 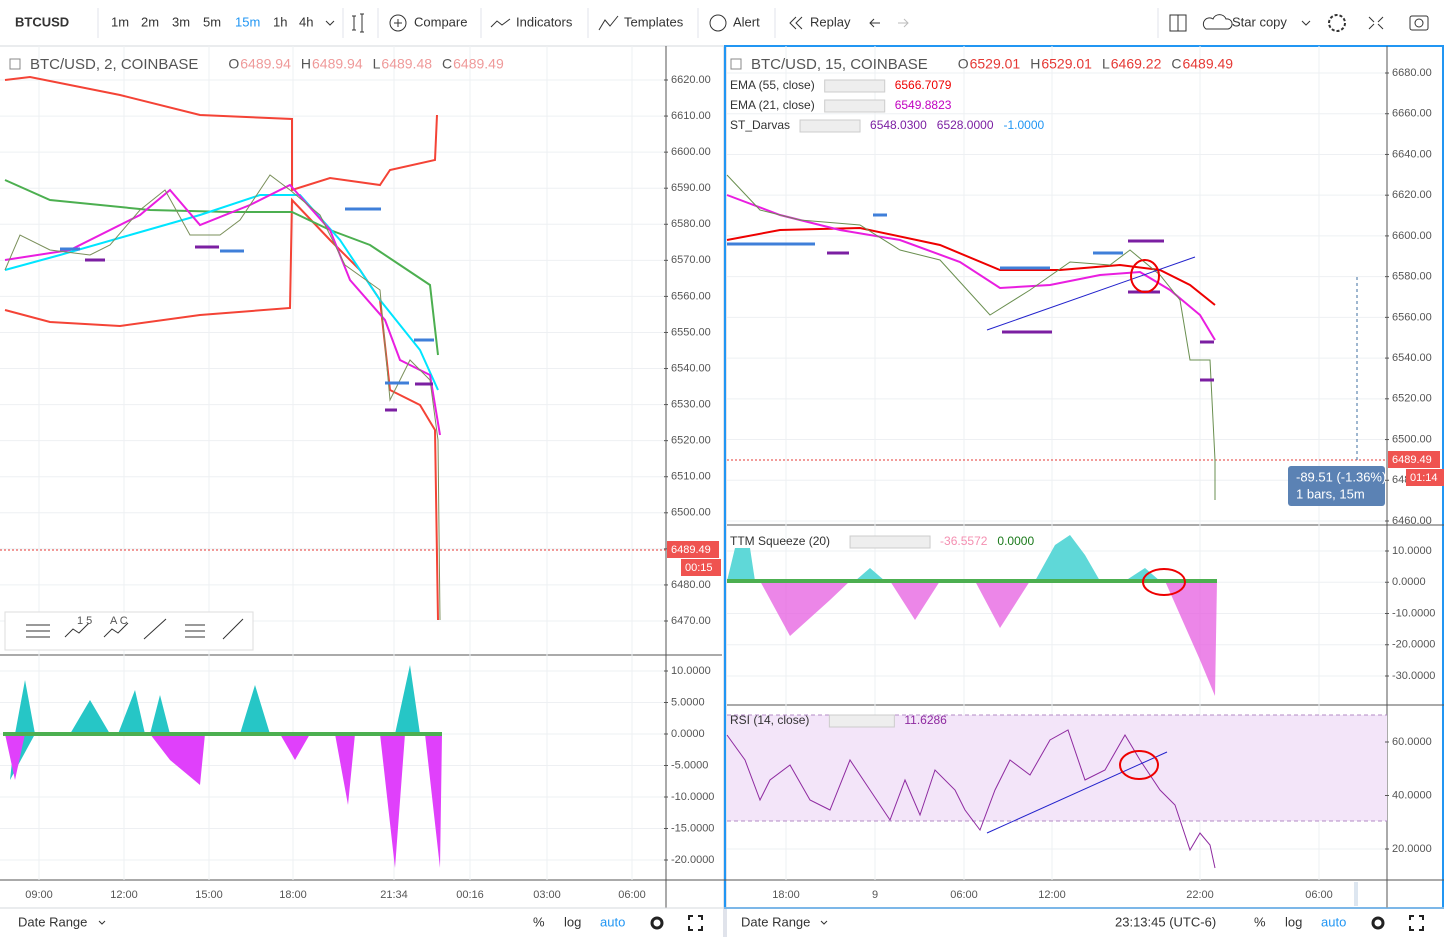 What do you see at coordinates (223, 801) in the screenshot?
I see `osc-negative` at bounding box center [223, 801].